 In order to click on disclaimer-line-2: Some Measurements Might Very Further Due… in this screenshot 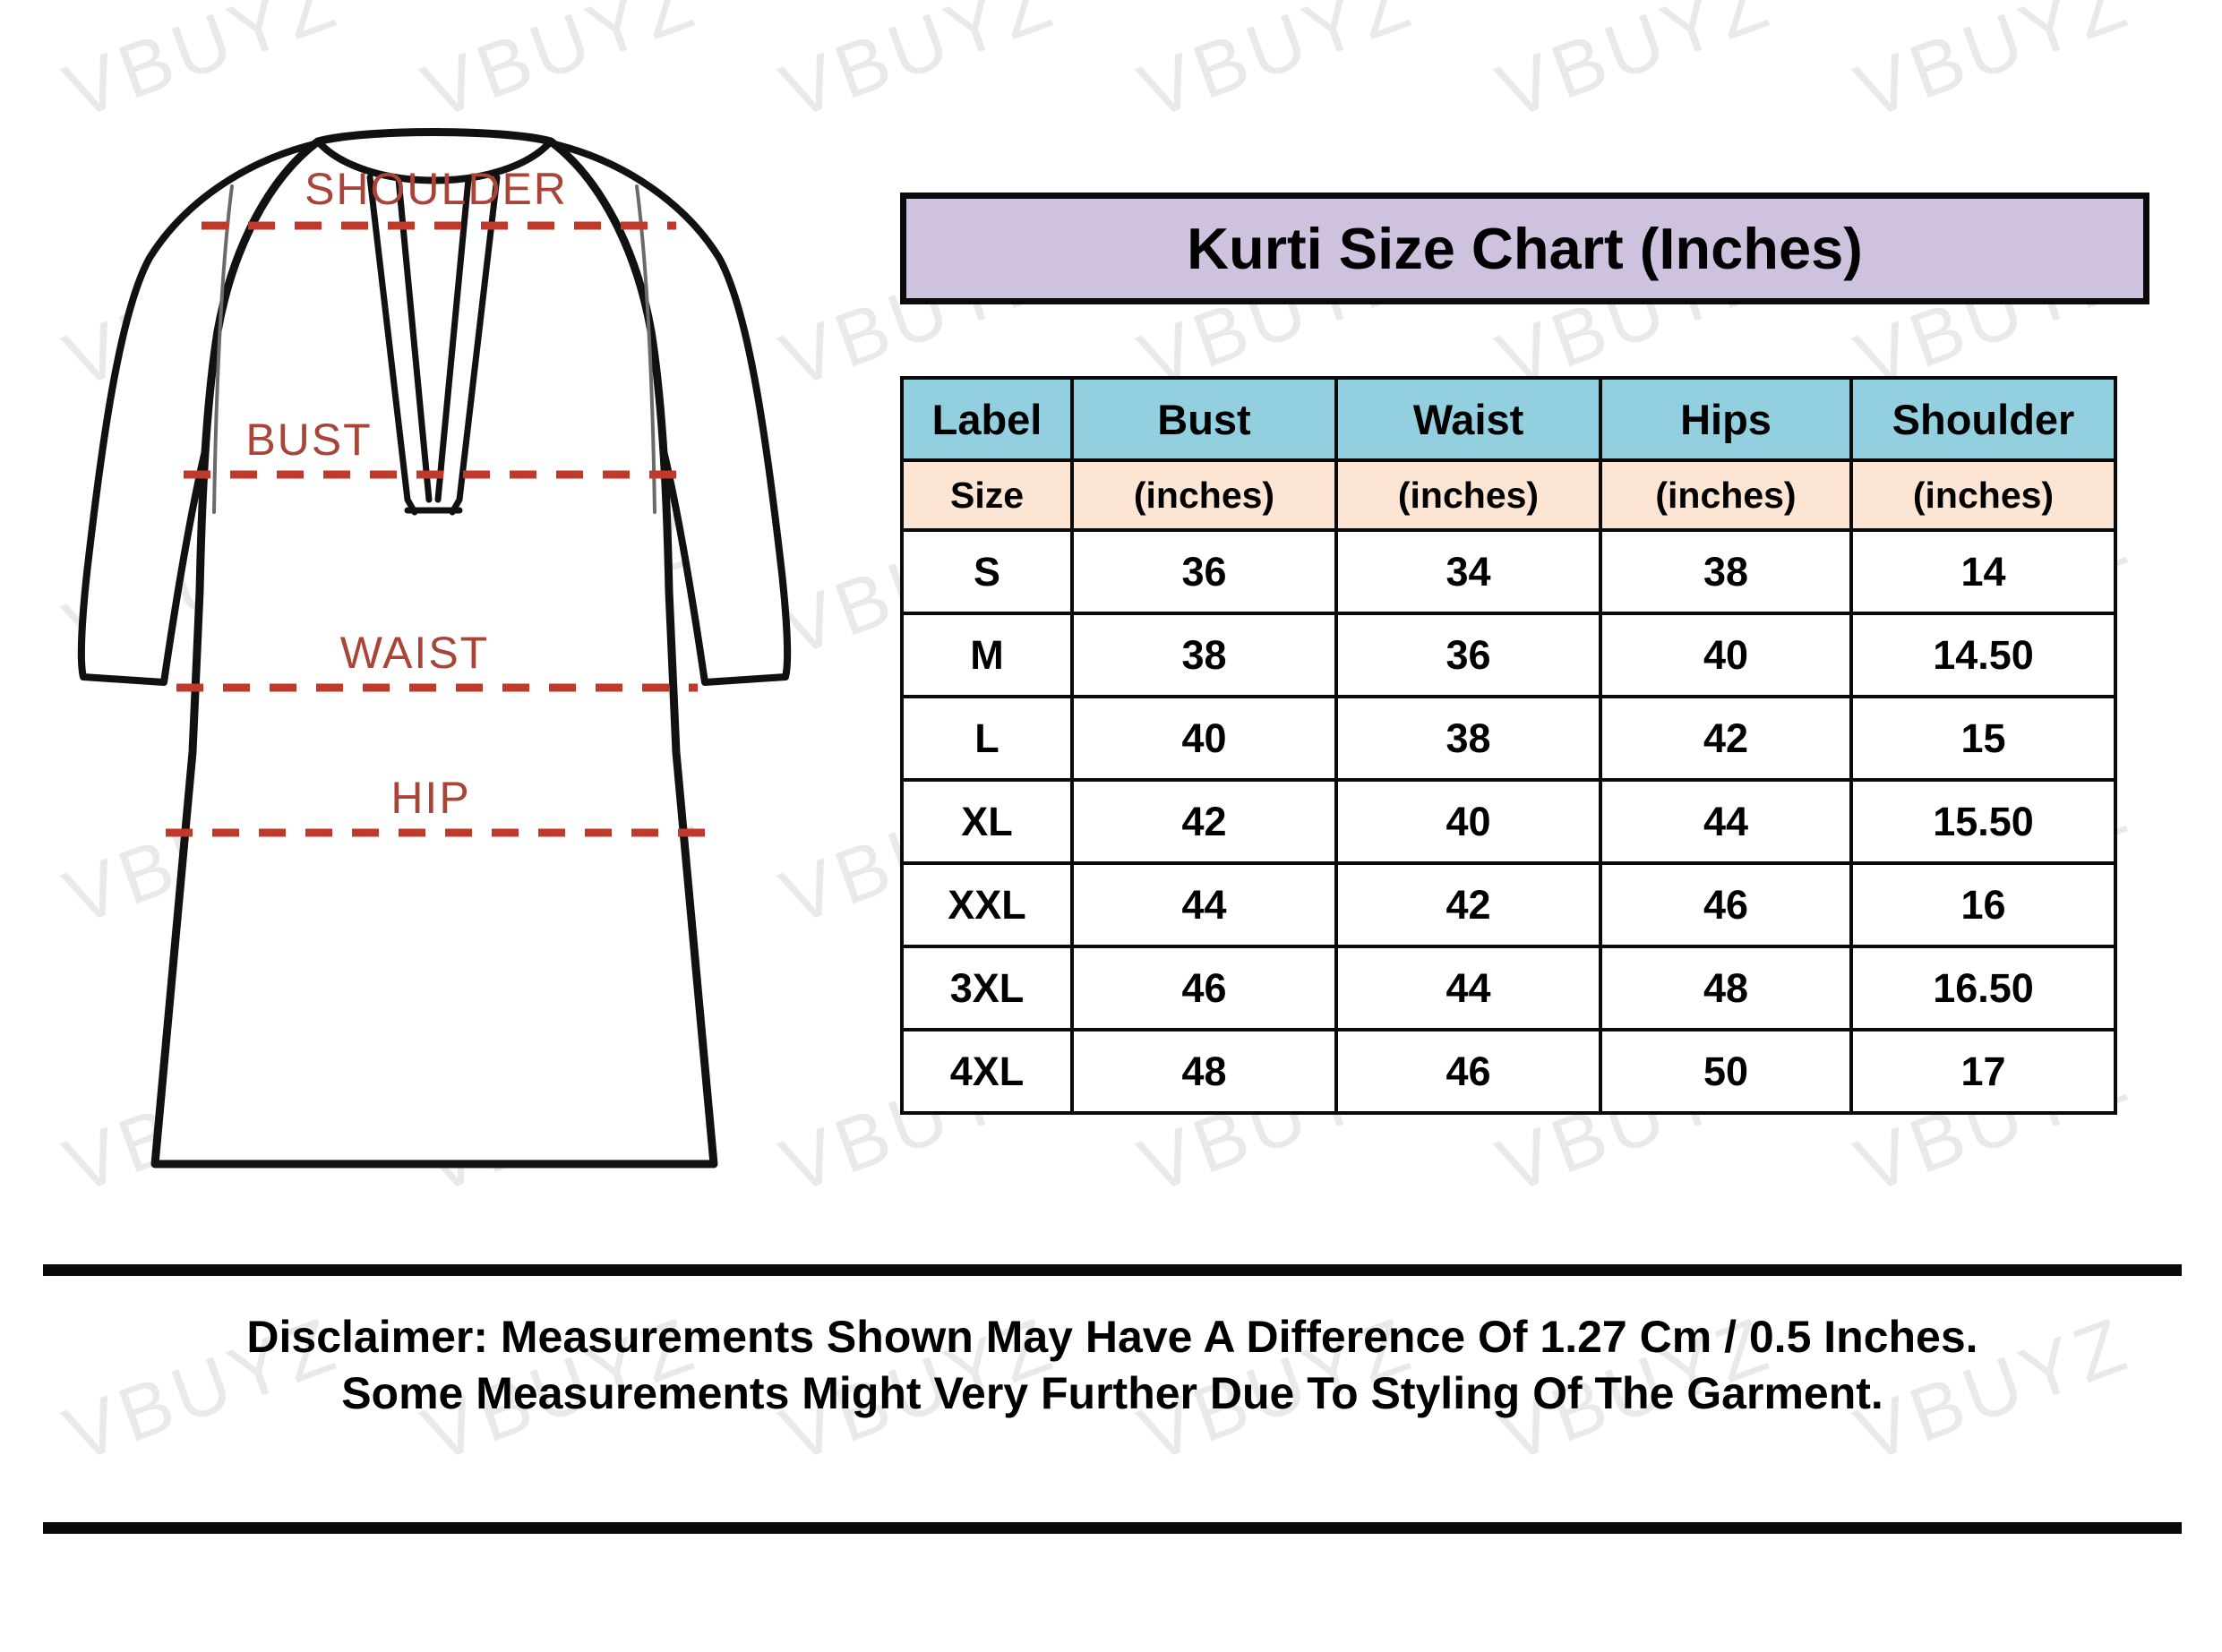, I will do `click(1112, 1393)`.